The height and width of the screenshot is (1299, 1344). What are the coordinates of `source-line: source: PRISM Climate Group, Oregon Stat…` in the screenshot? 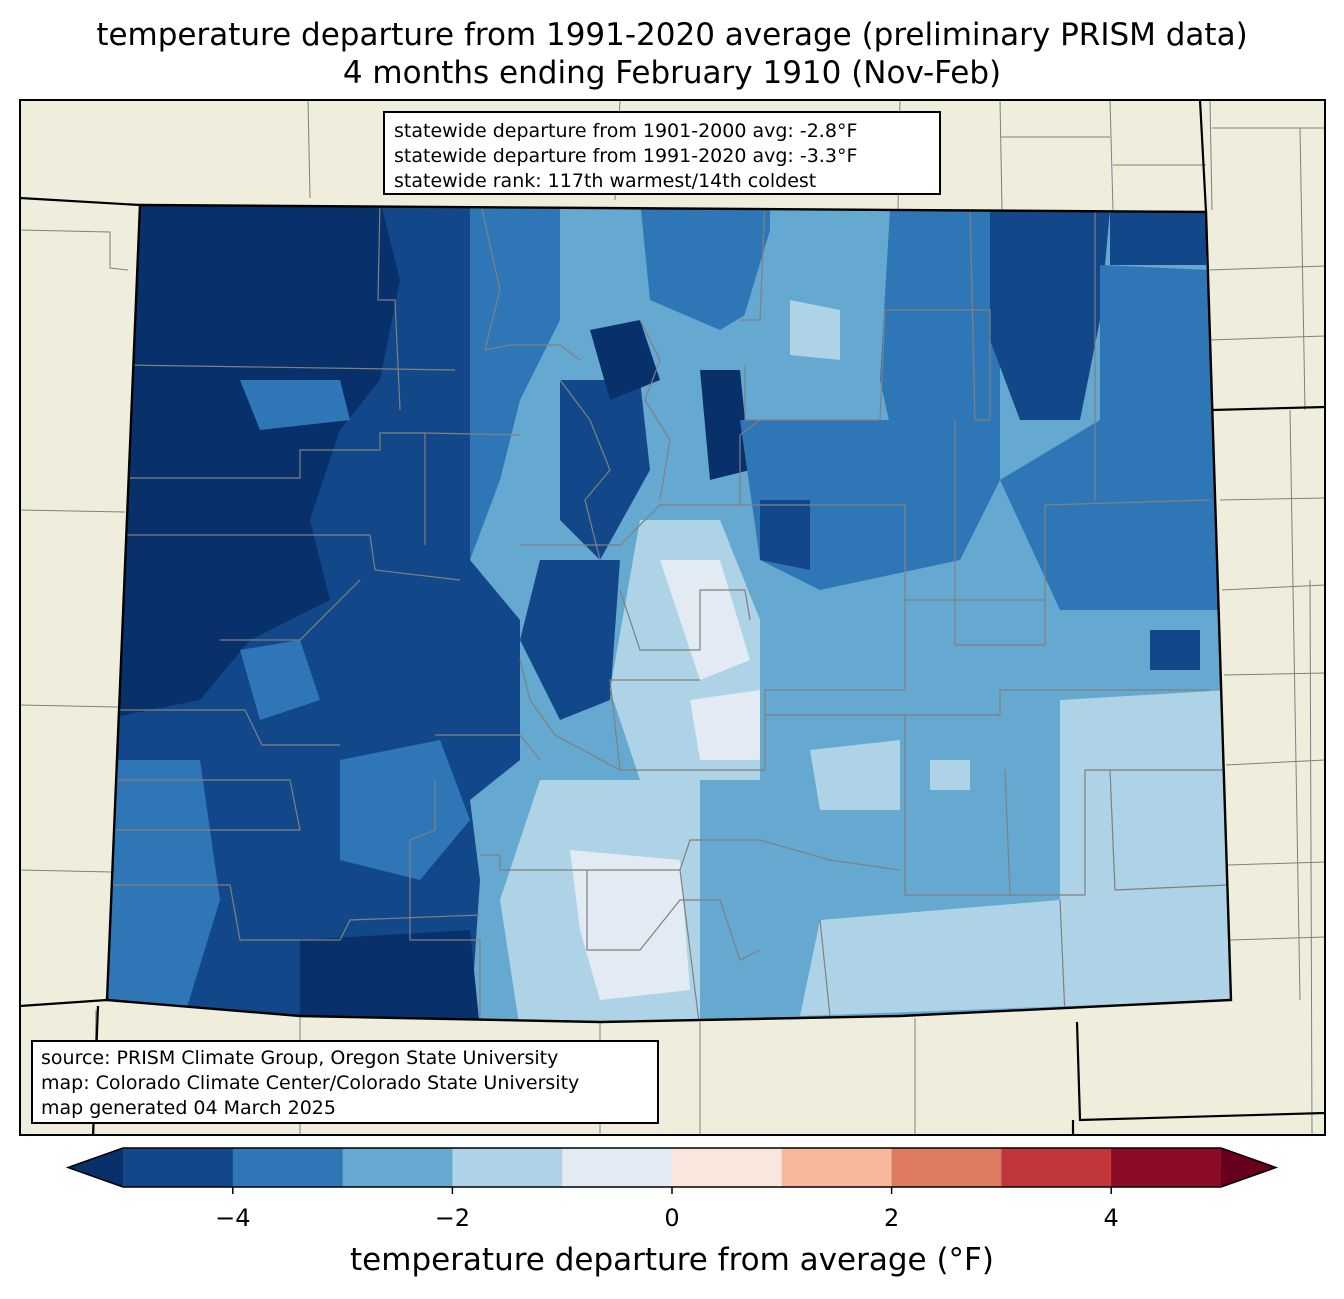 It's located at (300, 1058).